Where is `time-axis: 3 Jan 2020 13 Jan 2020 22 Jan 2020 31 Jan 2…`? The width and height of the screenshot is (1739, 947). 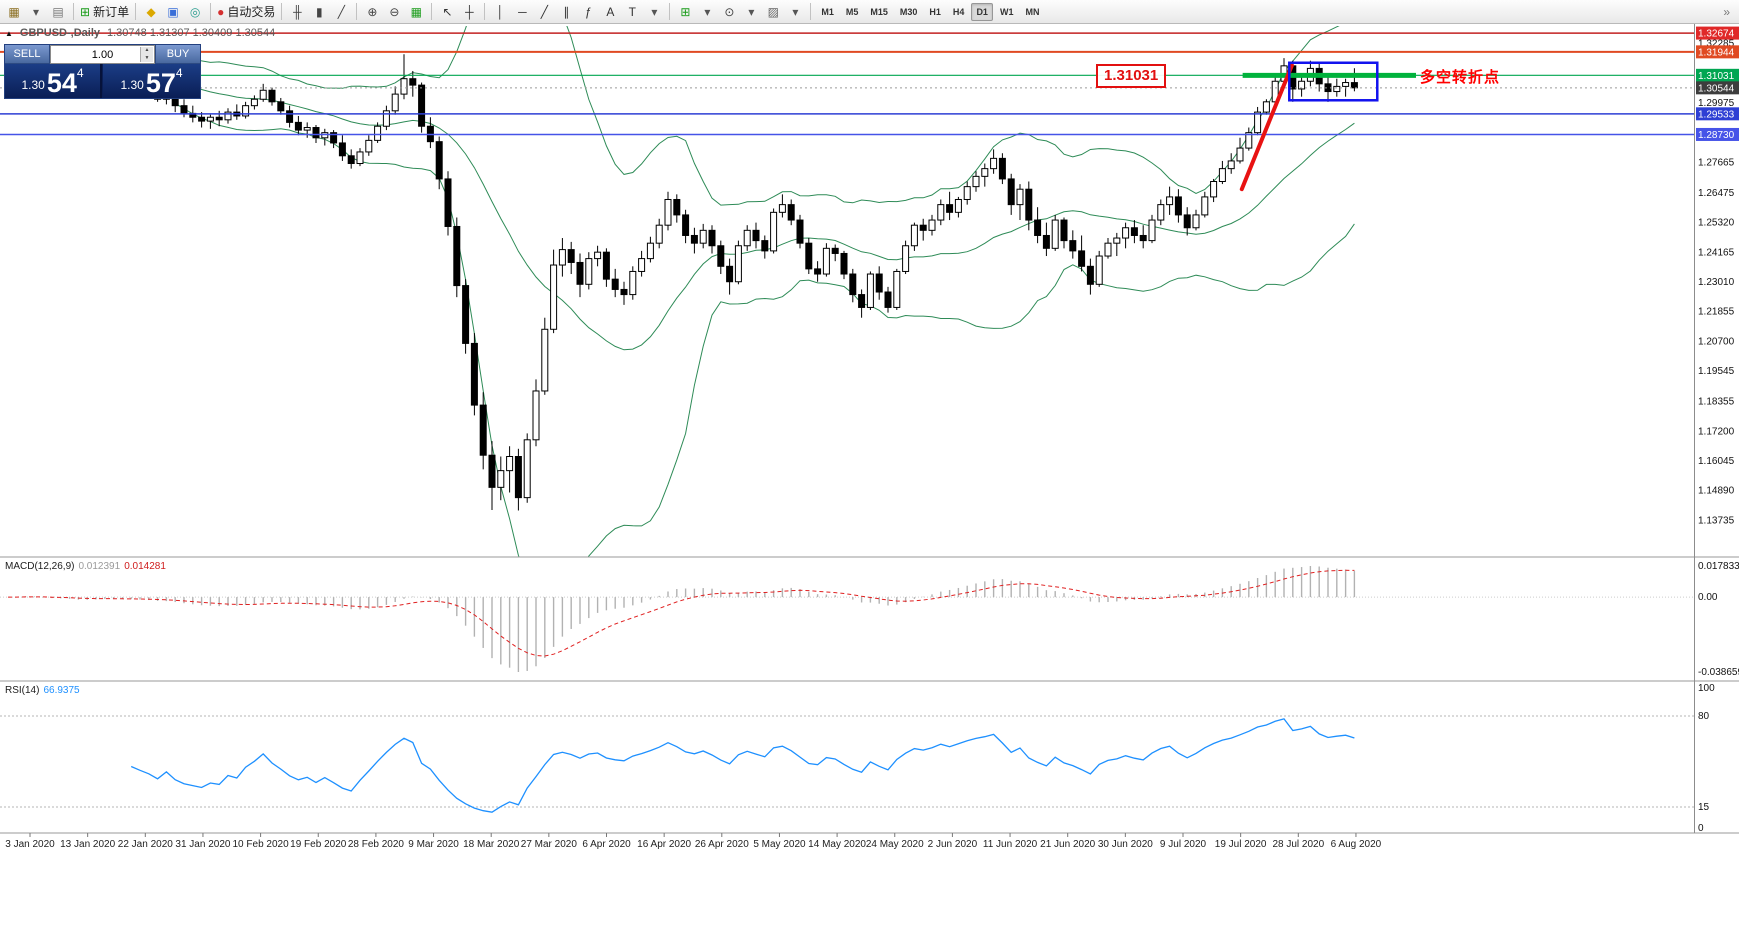 time-axis: 3 Jan 2020 13 Jan 2020 22 Jan 2020 31 Jan 2… is located at coordinates (693, 841).